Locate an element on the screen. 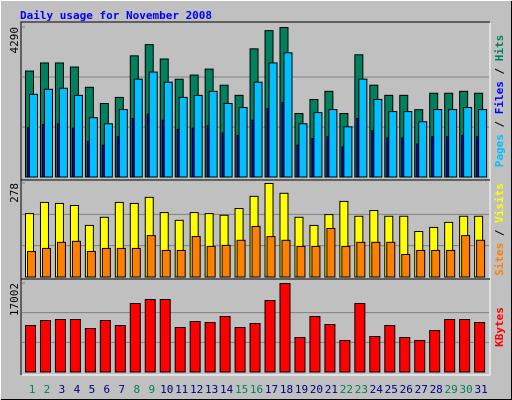 This screenshot has width=512, height=400. legend: Sites / Visits is located at coordinates (499, 229).